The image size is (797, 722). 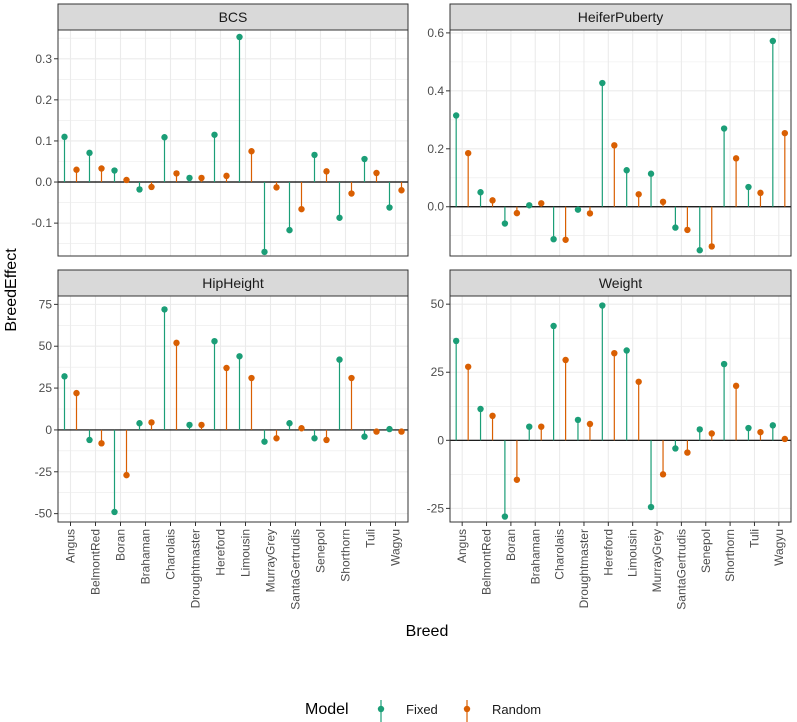 What do you see at coordinates (43, 59) in the screenshot?
I see `y-tick-label: 0.3` at bounding box center [43, 59].